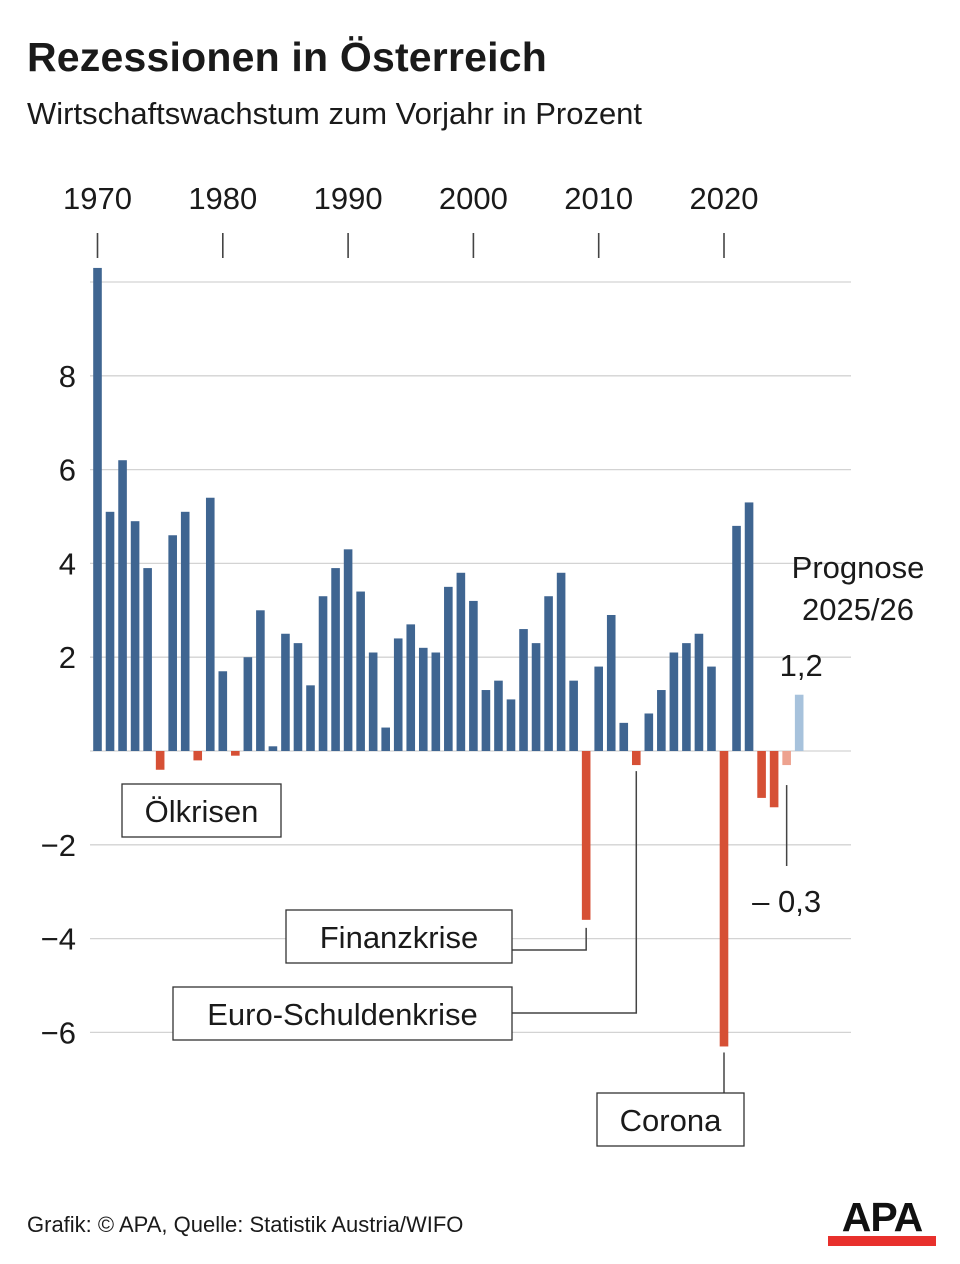  Describe the element at coordinates (423, 699) in the screenshot. I see `bar-1996` at that location.